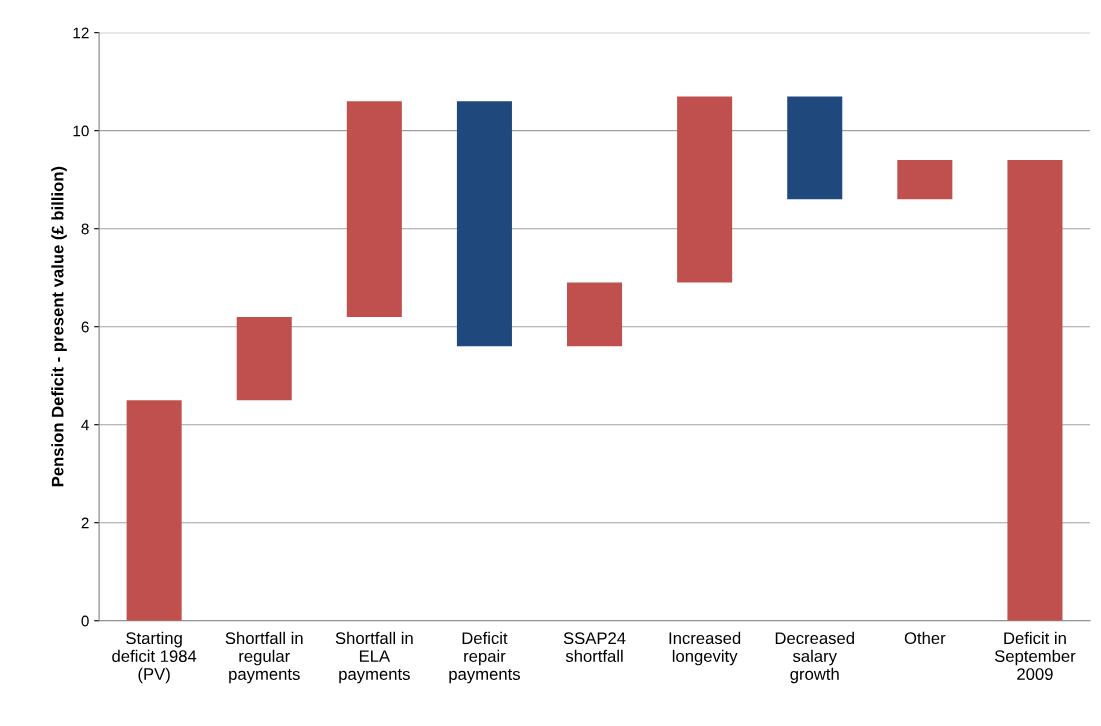 The image size is (1101, 726). Describe the element at coordinates (264, 657) in the screenshot. I see `x-tick-label: Shortfall in regular payments` at that location.